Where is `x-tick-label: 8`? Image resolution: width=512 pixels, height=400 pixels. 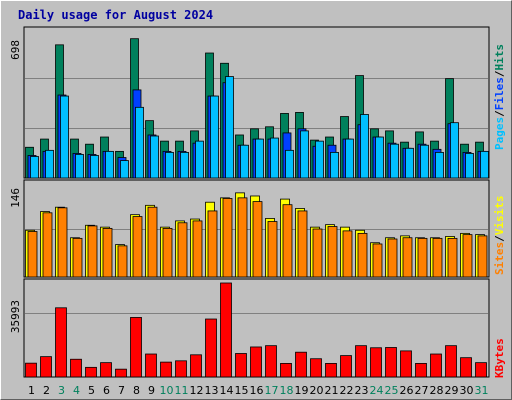
x-tick-label: 8 is located at coordinates (136, 390).